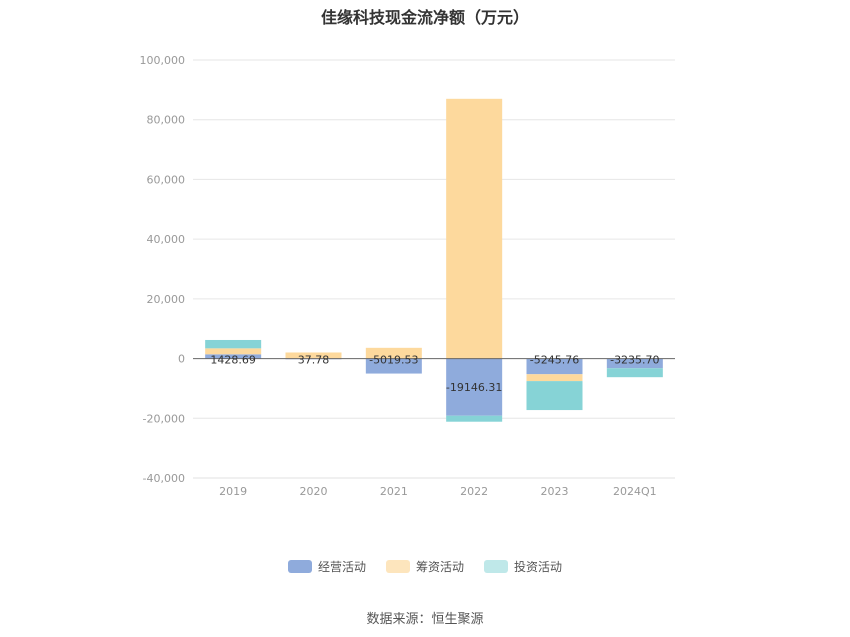 The height and width of the screenshot is (637, 850). Describe the element at coordinates (314, 491) in the screenshot. I see `x-tick-label: 2020` at that location.